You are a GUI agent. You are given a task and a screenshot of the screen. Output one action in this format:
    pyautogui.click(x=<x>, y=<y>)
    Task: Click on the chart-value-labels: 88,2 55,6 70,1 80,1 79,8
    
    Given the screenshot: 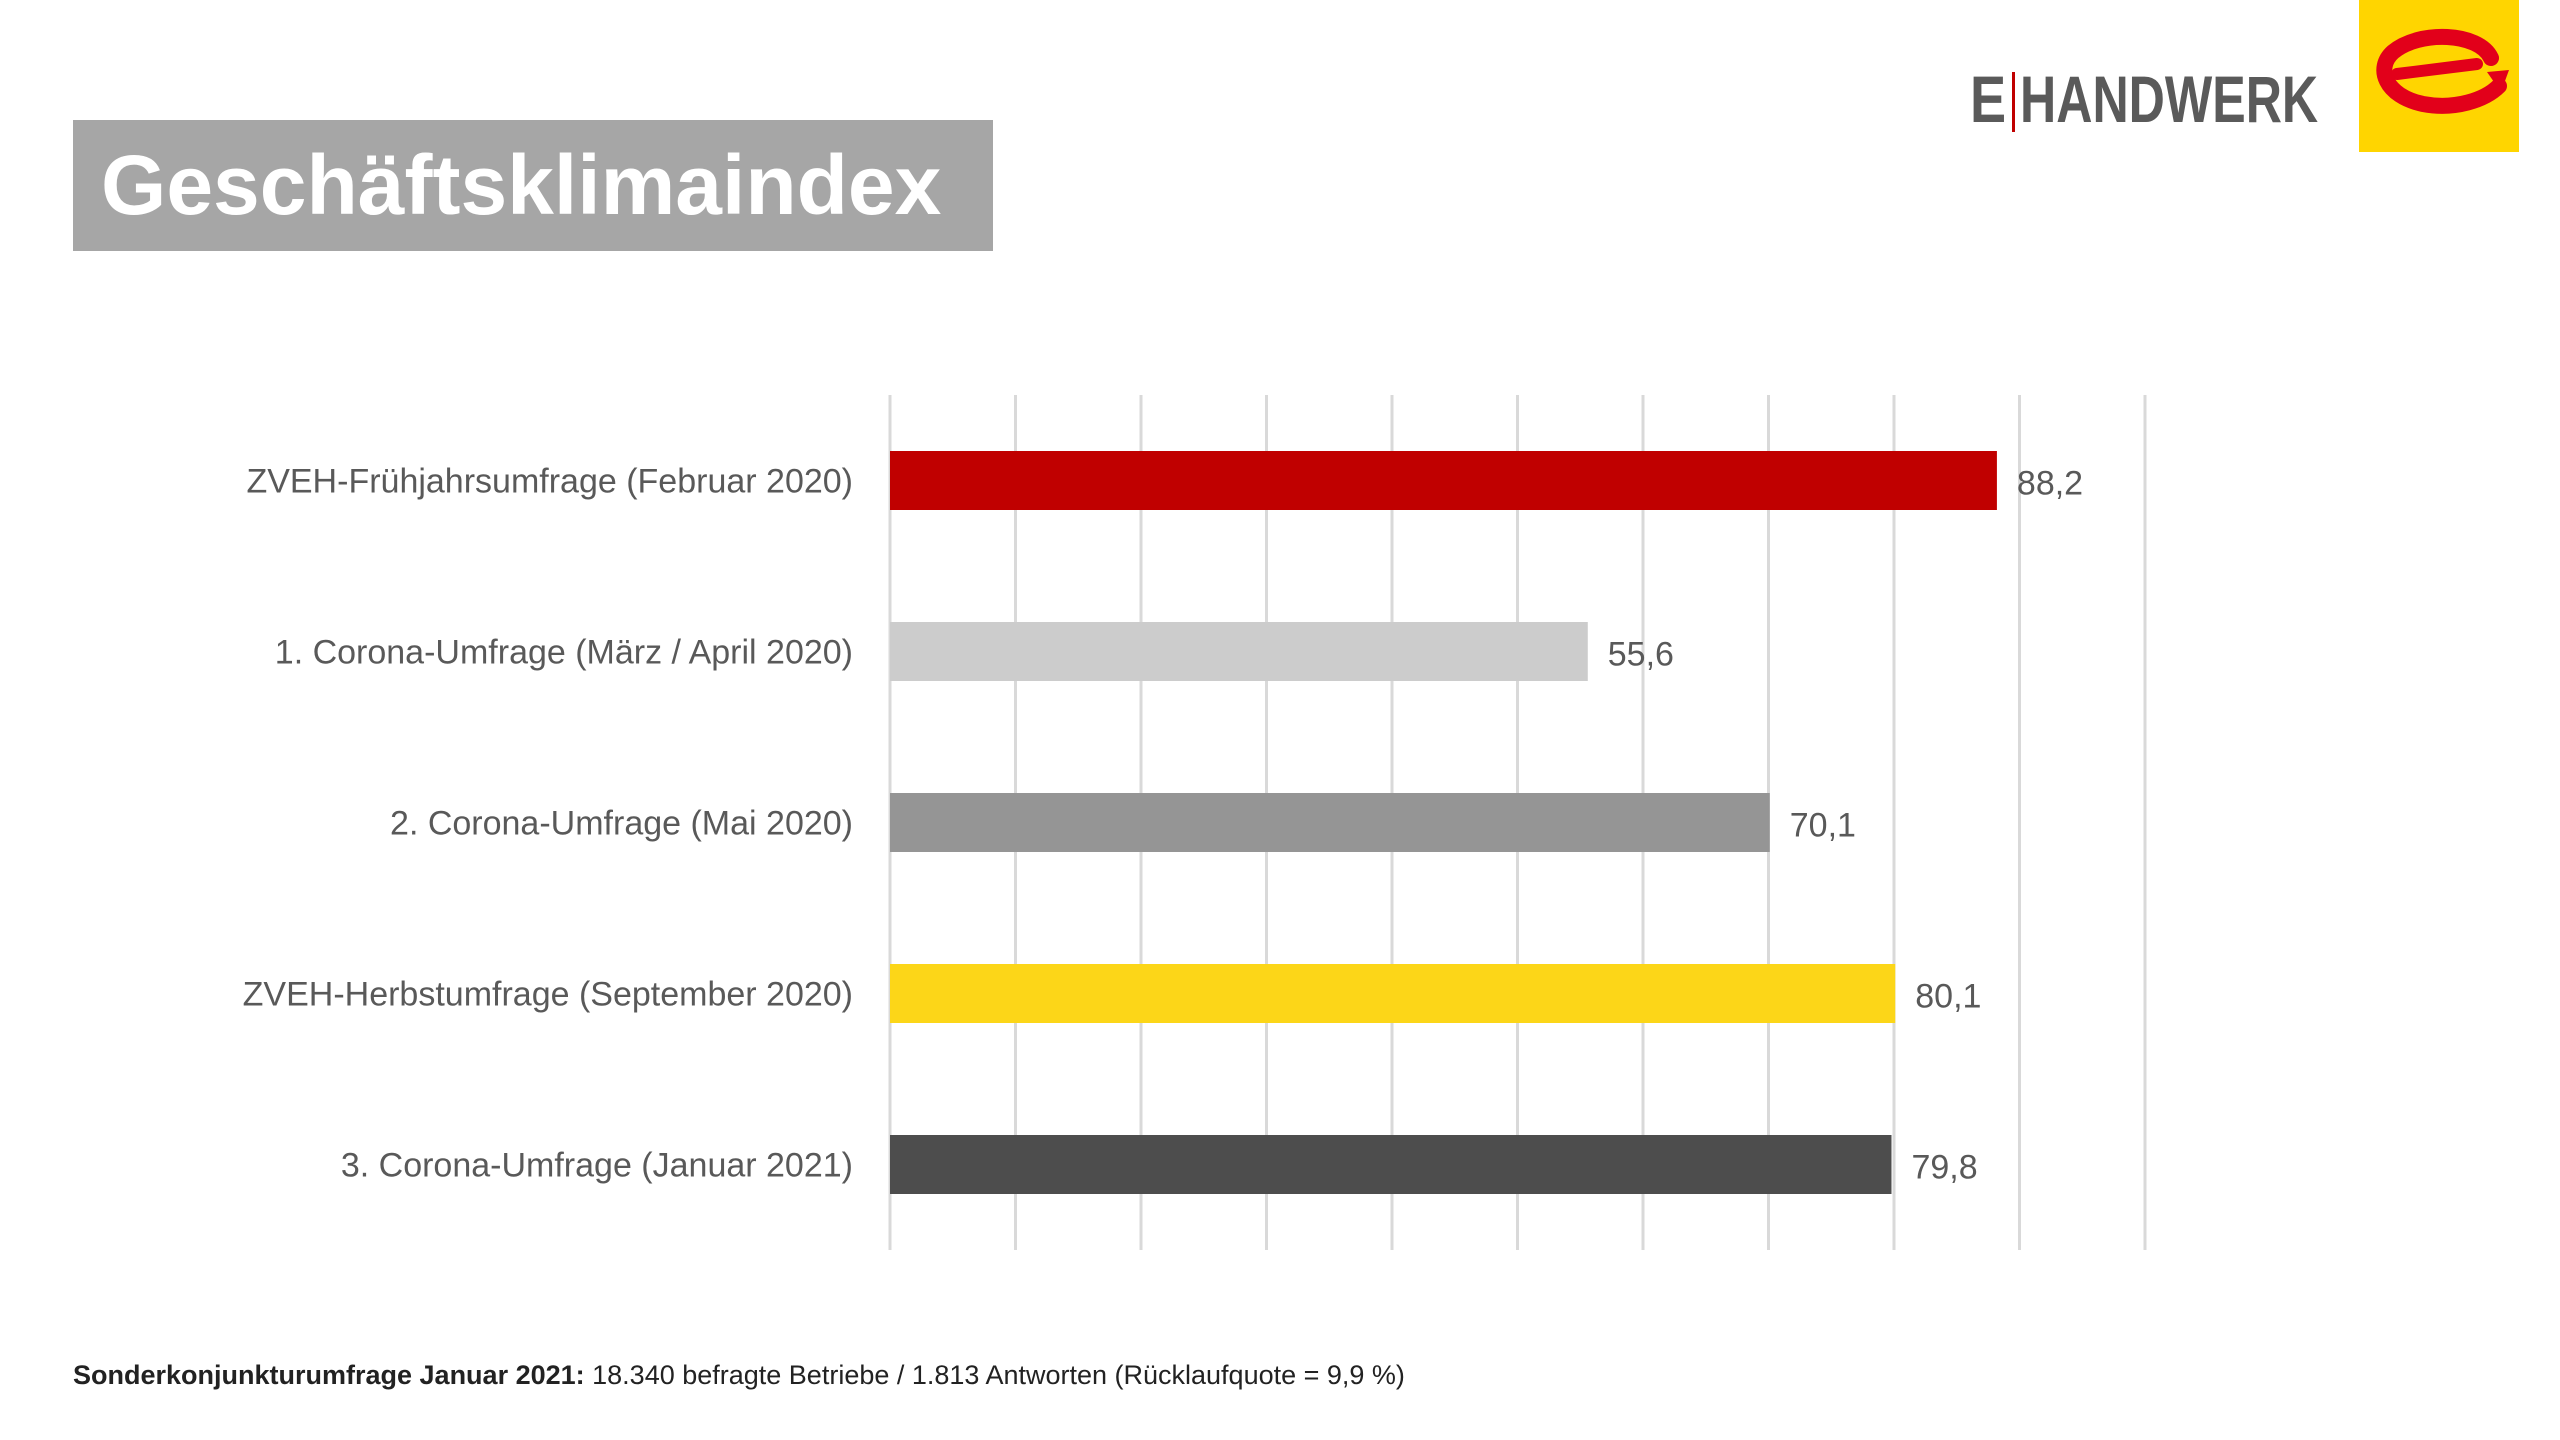 What is the action you would take?
    pyautogui.click(x=1845, y=826)
    